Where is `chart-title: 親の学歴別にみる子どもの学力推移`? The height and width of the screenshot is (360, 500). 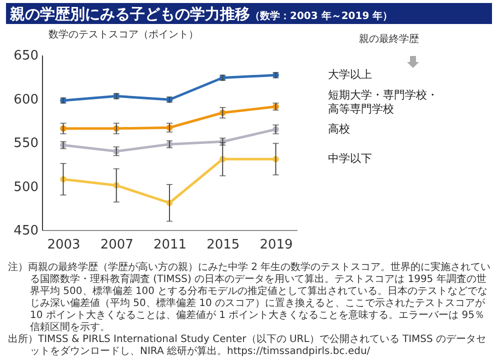 chart-title: 親の学歴別にみる子どもの学力推移 is located at coordinates (130, 14).